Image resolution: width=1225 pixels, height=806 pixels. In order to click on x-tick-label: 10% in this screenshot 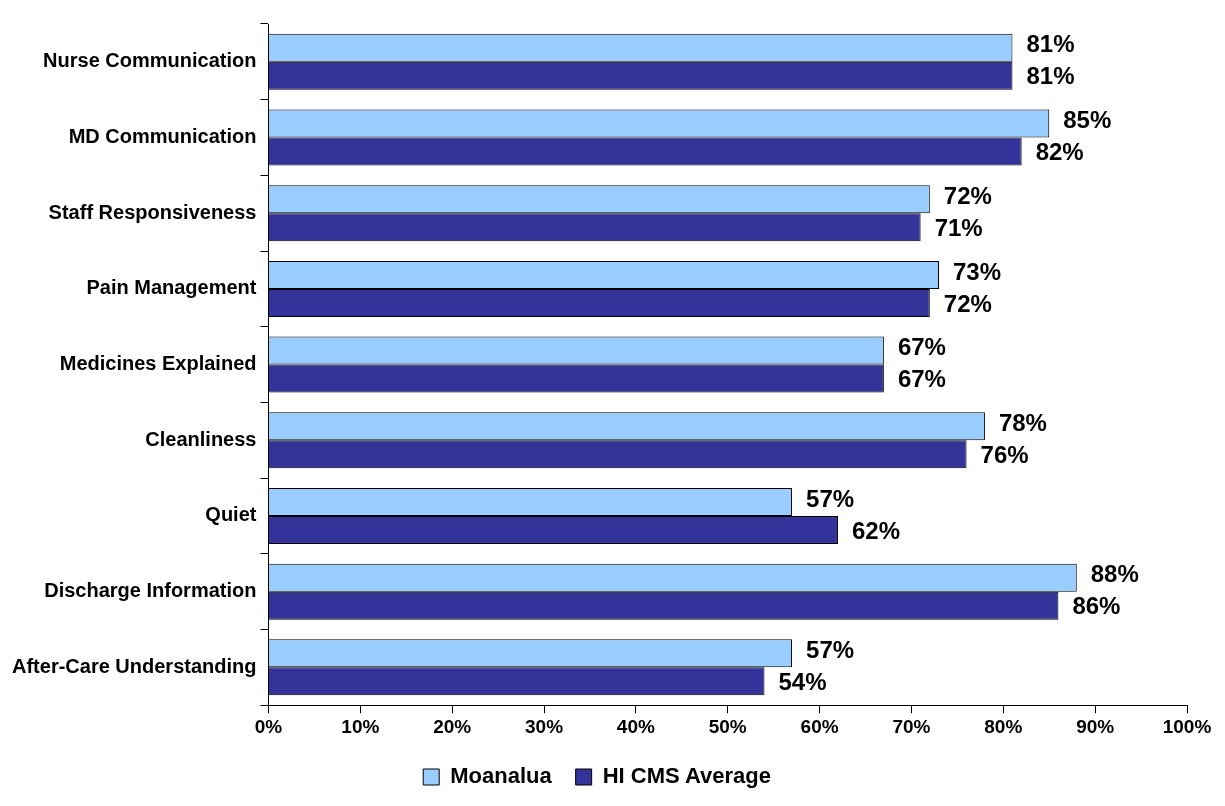, I will do `click(360, 726)`.